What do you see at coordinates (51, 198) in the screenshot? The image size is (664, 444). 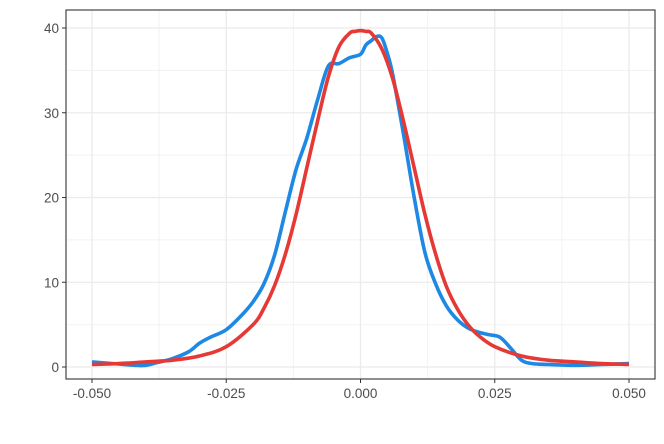 I see `y-tick-label: 20` at bounding box center [51, 198].